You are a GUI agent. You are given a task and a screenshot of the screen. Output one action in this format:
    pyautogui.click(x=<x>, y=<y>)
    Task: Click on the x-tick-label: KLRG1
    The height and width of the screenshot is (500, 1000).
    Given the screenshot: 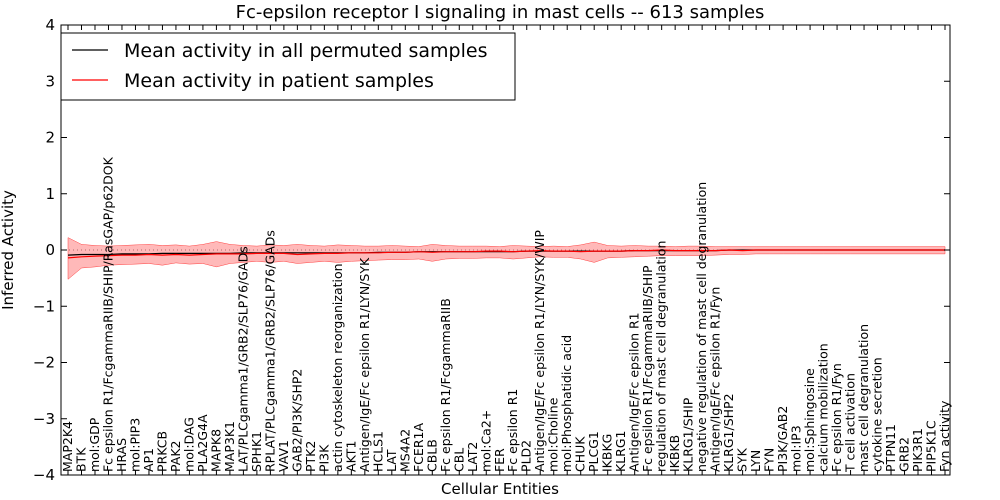 What is the action you would take?
    pyautogui.click(x=620, y=452)
    